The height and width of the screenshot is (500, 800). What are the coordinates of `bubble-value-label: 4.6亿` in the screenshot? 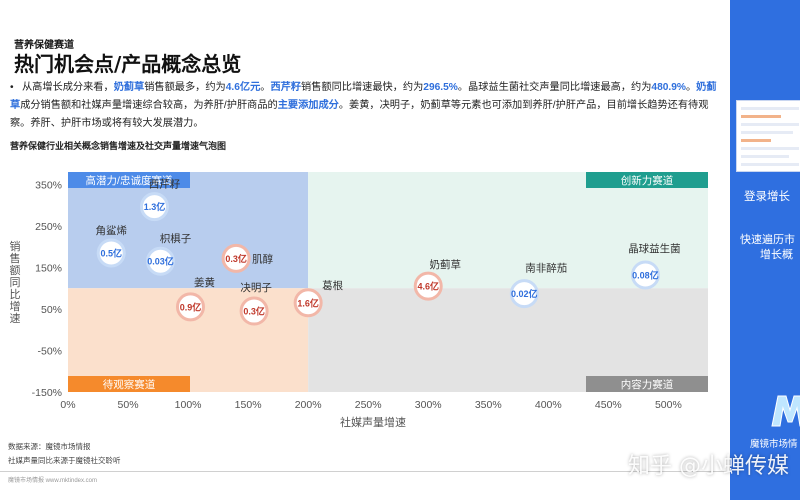 It's located at (428, 286).